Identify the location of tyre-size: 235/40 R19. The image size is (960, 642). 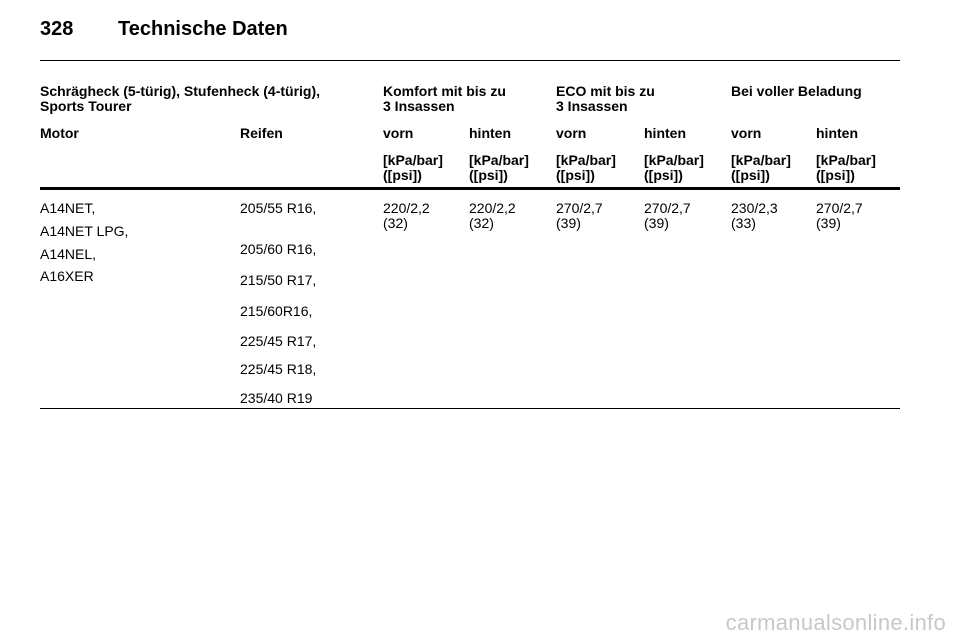
(276, 398).